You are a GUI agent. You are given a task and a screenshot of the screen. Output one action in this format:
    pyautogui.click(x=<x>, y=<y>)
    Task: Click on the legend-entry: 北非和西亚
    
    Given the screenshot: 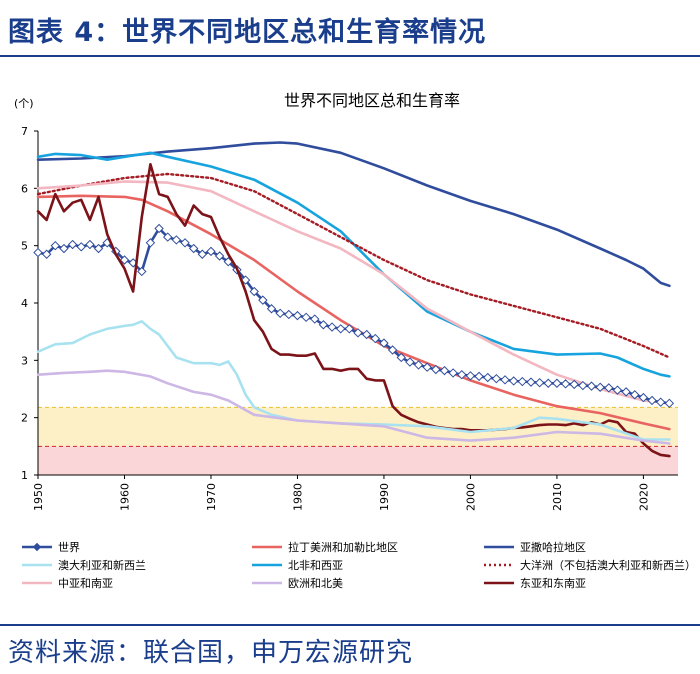 What is the action you would take?
    pyautogui.click(x=297, y=565)
    